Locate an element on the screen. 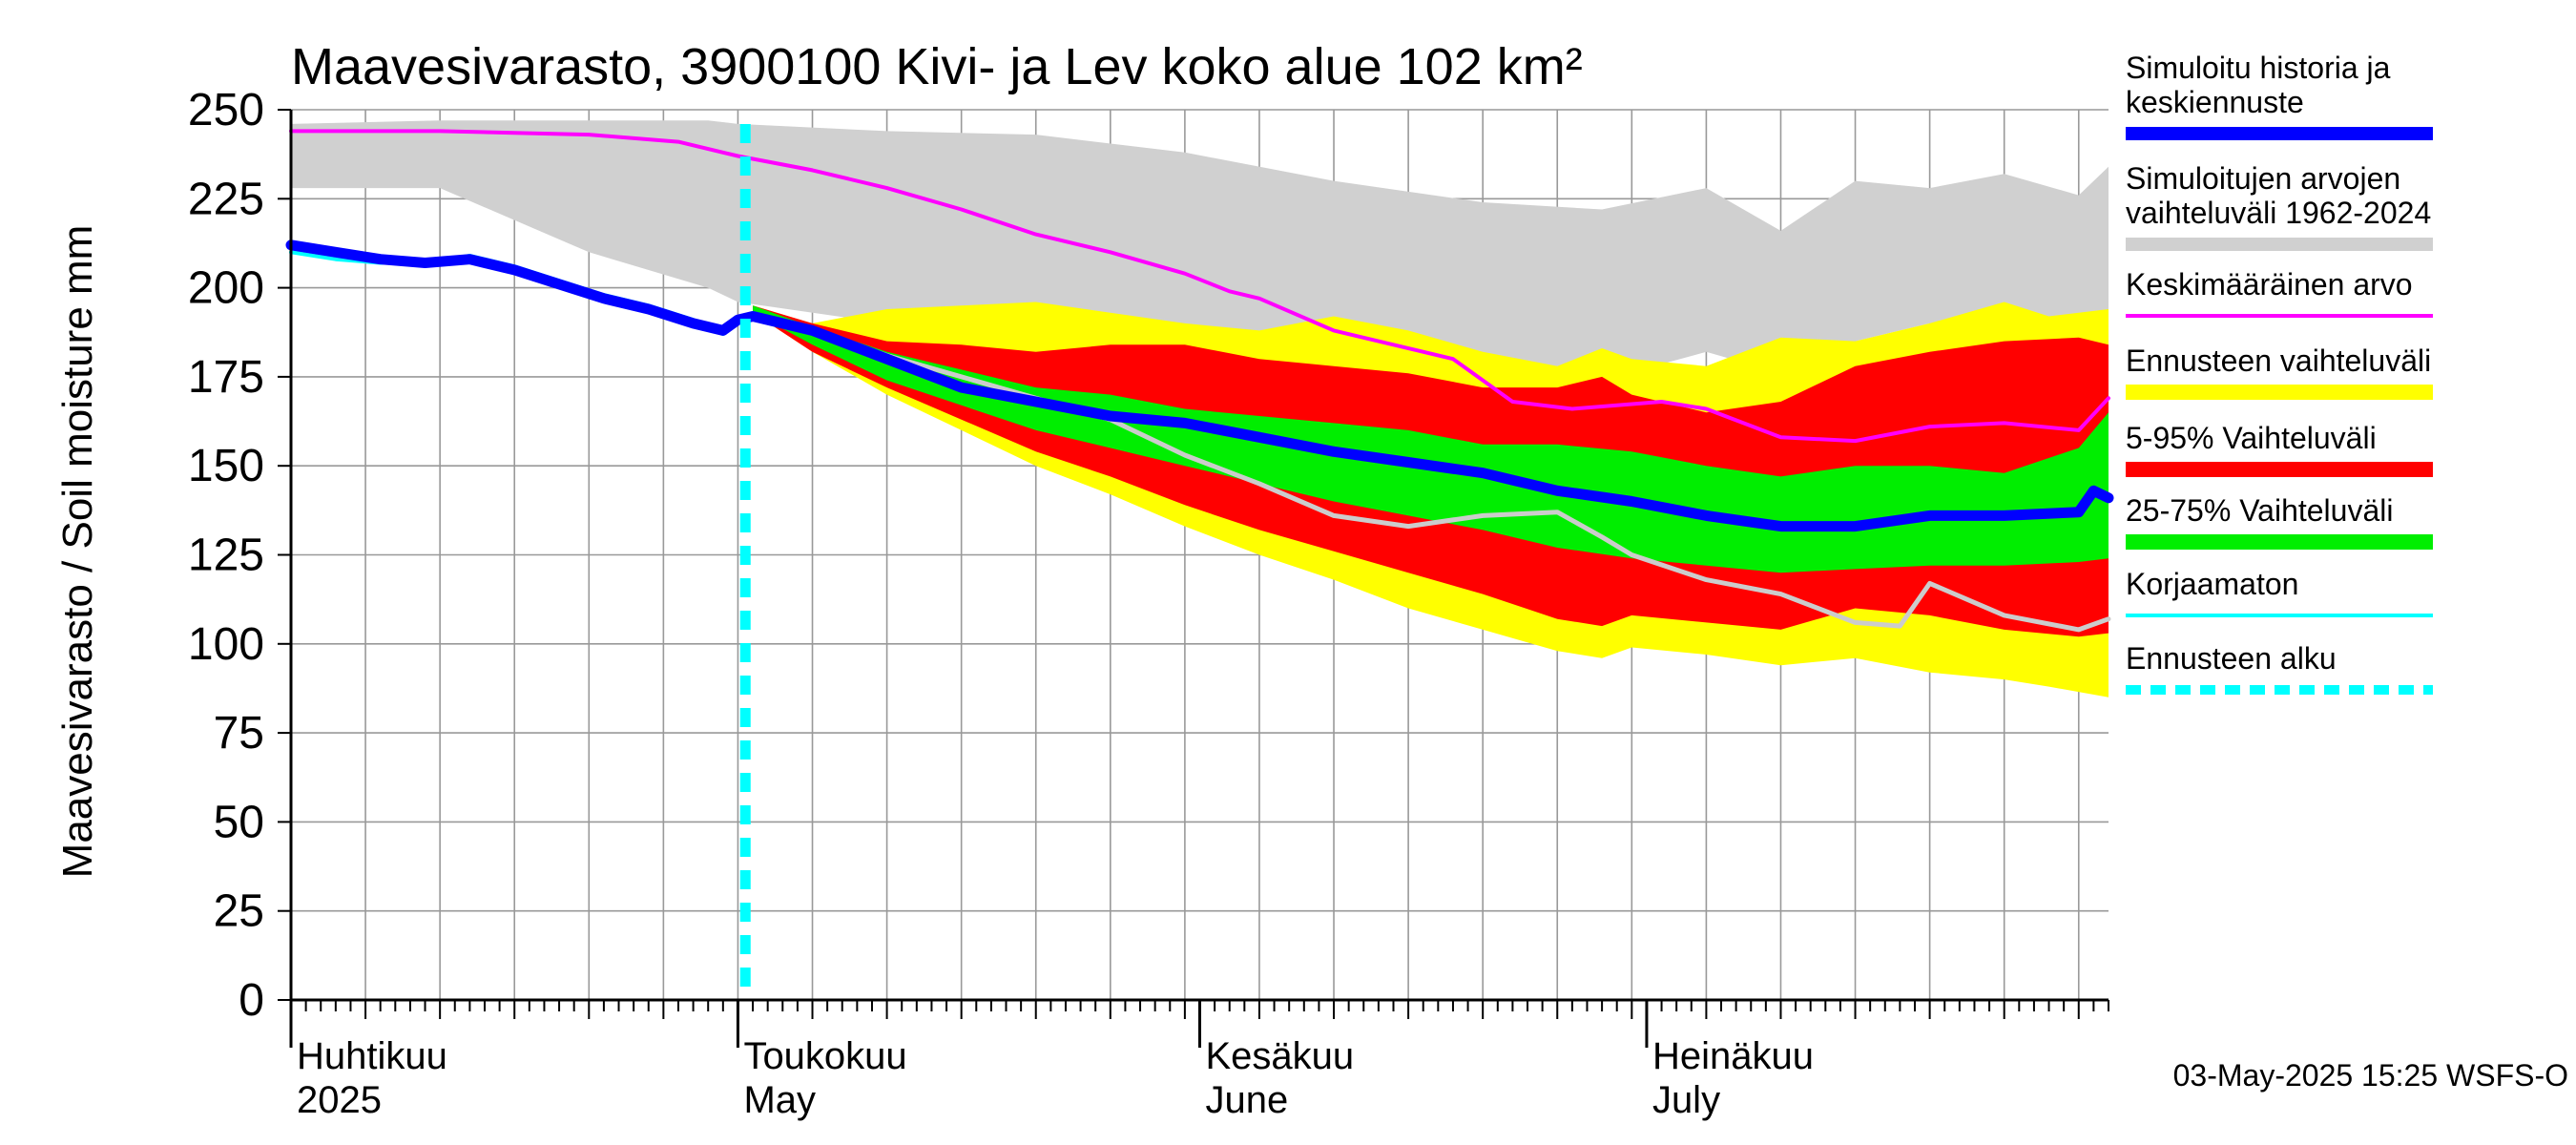 This screenshot has height=1145, width=2576. y-tick-label: 75 is located at coordinates (239, 734).